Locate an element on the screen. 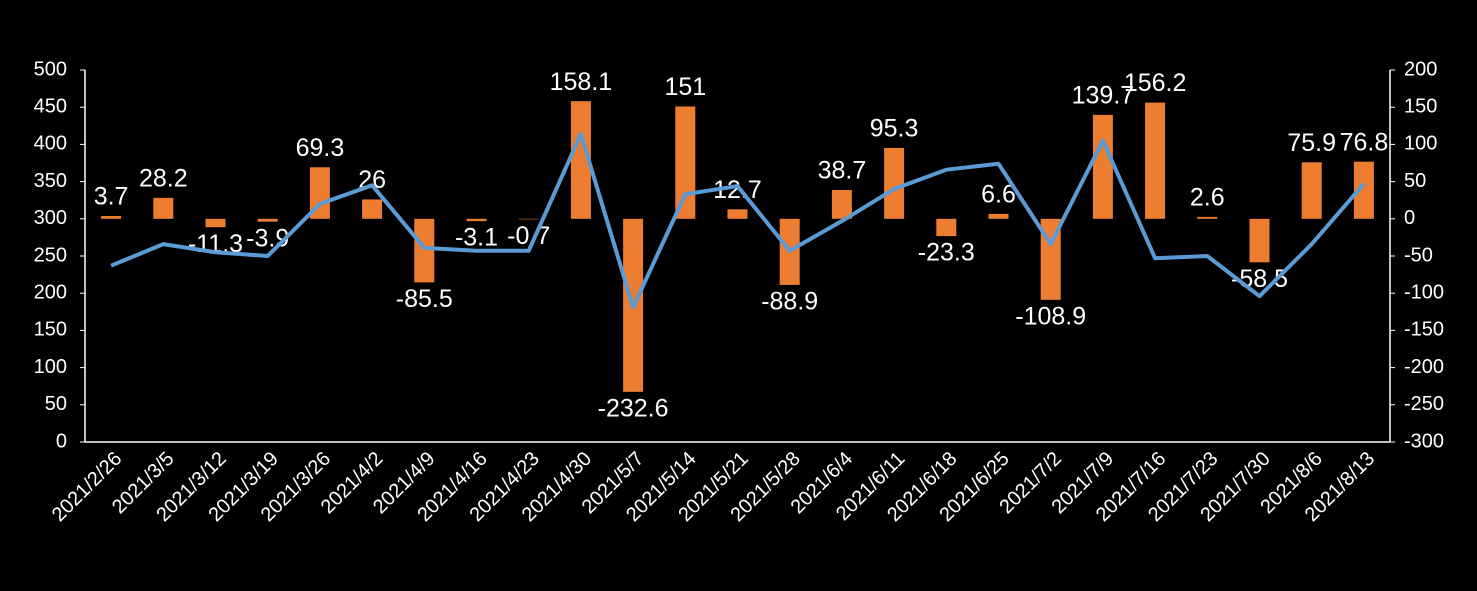 This screenshot has height=591, width=1477. y-tick-label: 150 is located at coordinates (50, 330).